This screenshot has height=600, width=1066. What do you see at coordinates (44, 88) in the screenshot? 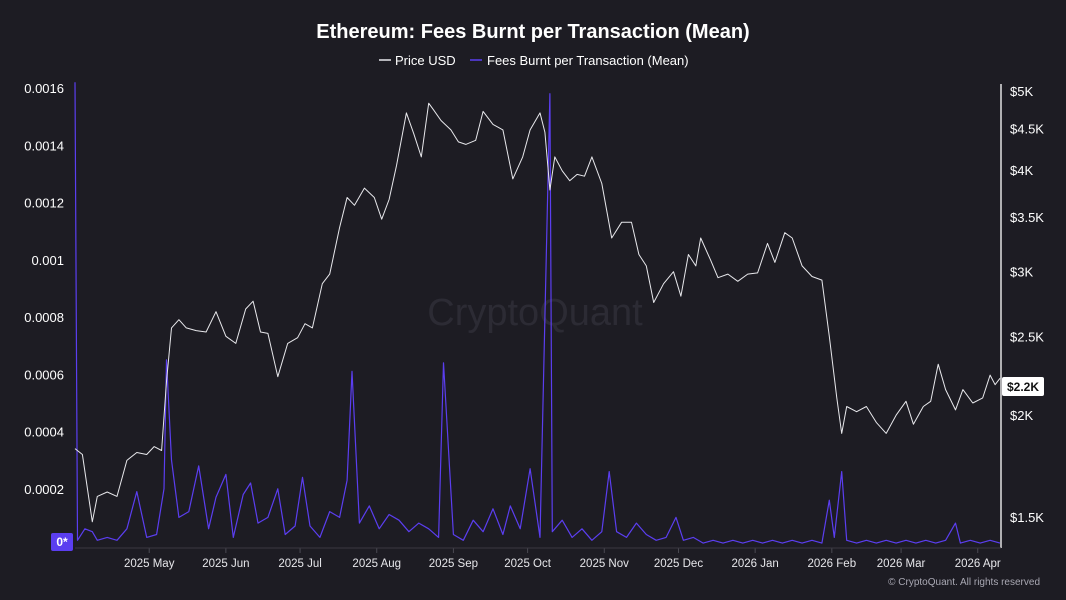
I see `left-tick-label: 0.0016` at bounding box center [44, 88].